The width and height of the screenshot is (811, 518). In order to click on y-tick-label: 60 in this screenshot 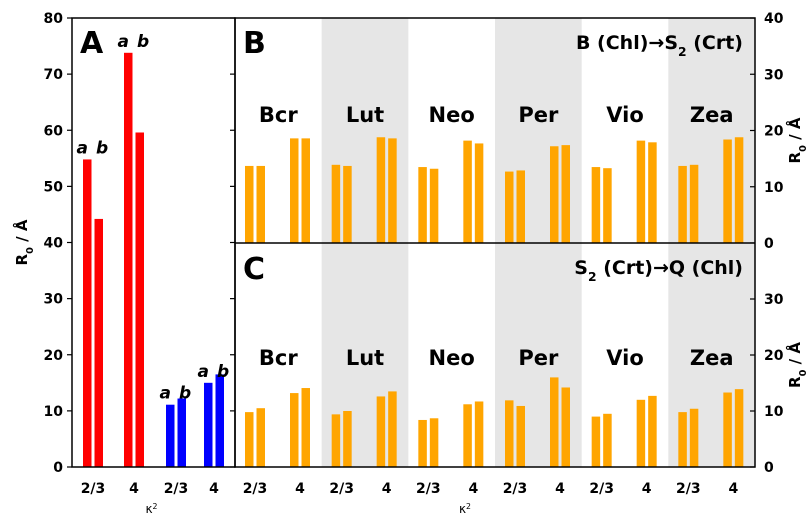, I will do `click(54, 131)`.